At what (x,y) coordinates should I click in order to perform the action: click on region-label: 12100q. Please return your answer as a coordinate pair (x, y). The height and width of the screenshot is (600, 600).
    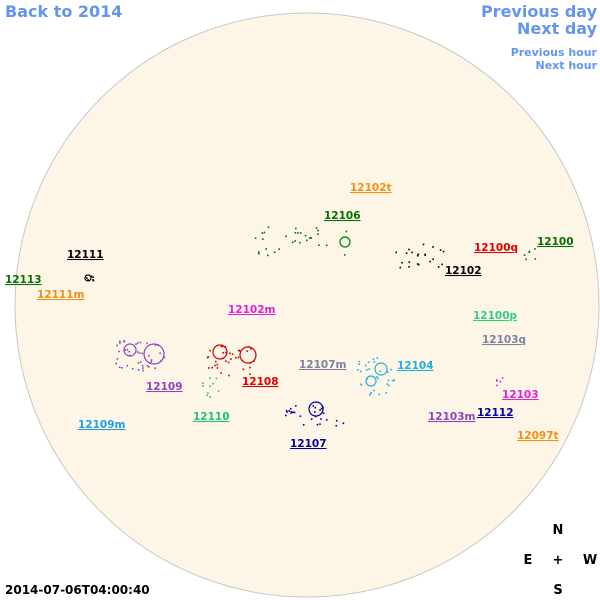
    Looking at the image, I should click on (496, 248).